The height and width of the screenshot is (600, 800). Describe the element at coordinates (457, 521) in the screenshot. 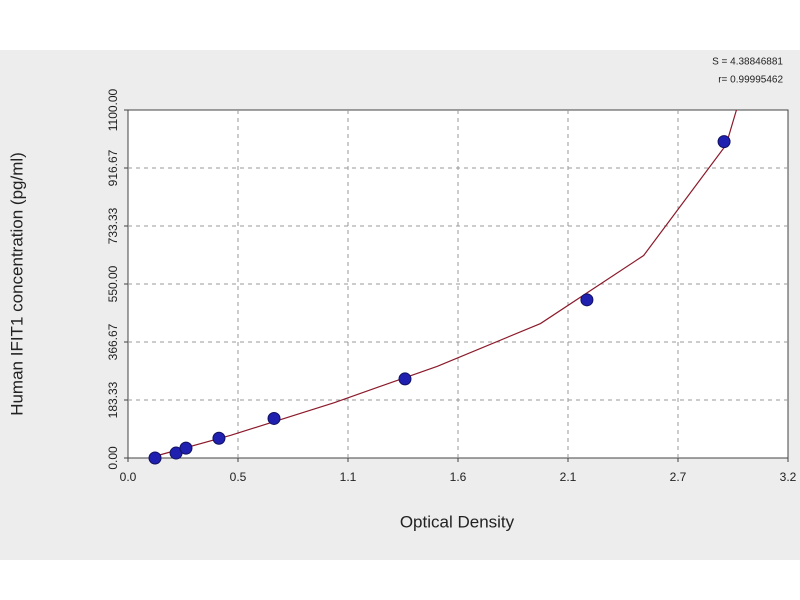

I see `x-axis-label: Optical Density` at that location.